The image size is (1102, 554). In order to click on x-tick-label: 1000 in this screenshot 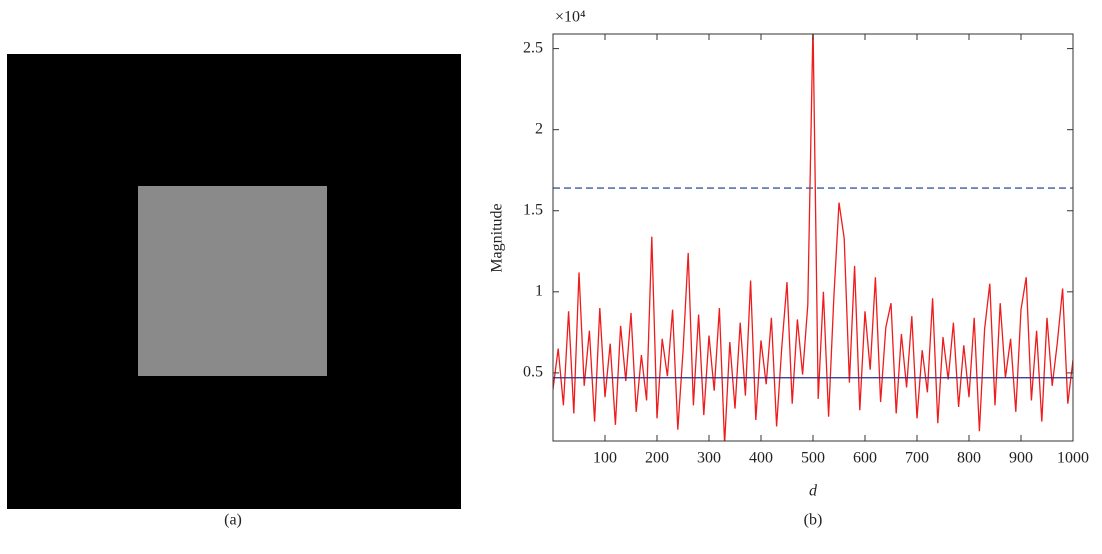, I will do `click(1073, 458)`.